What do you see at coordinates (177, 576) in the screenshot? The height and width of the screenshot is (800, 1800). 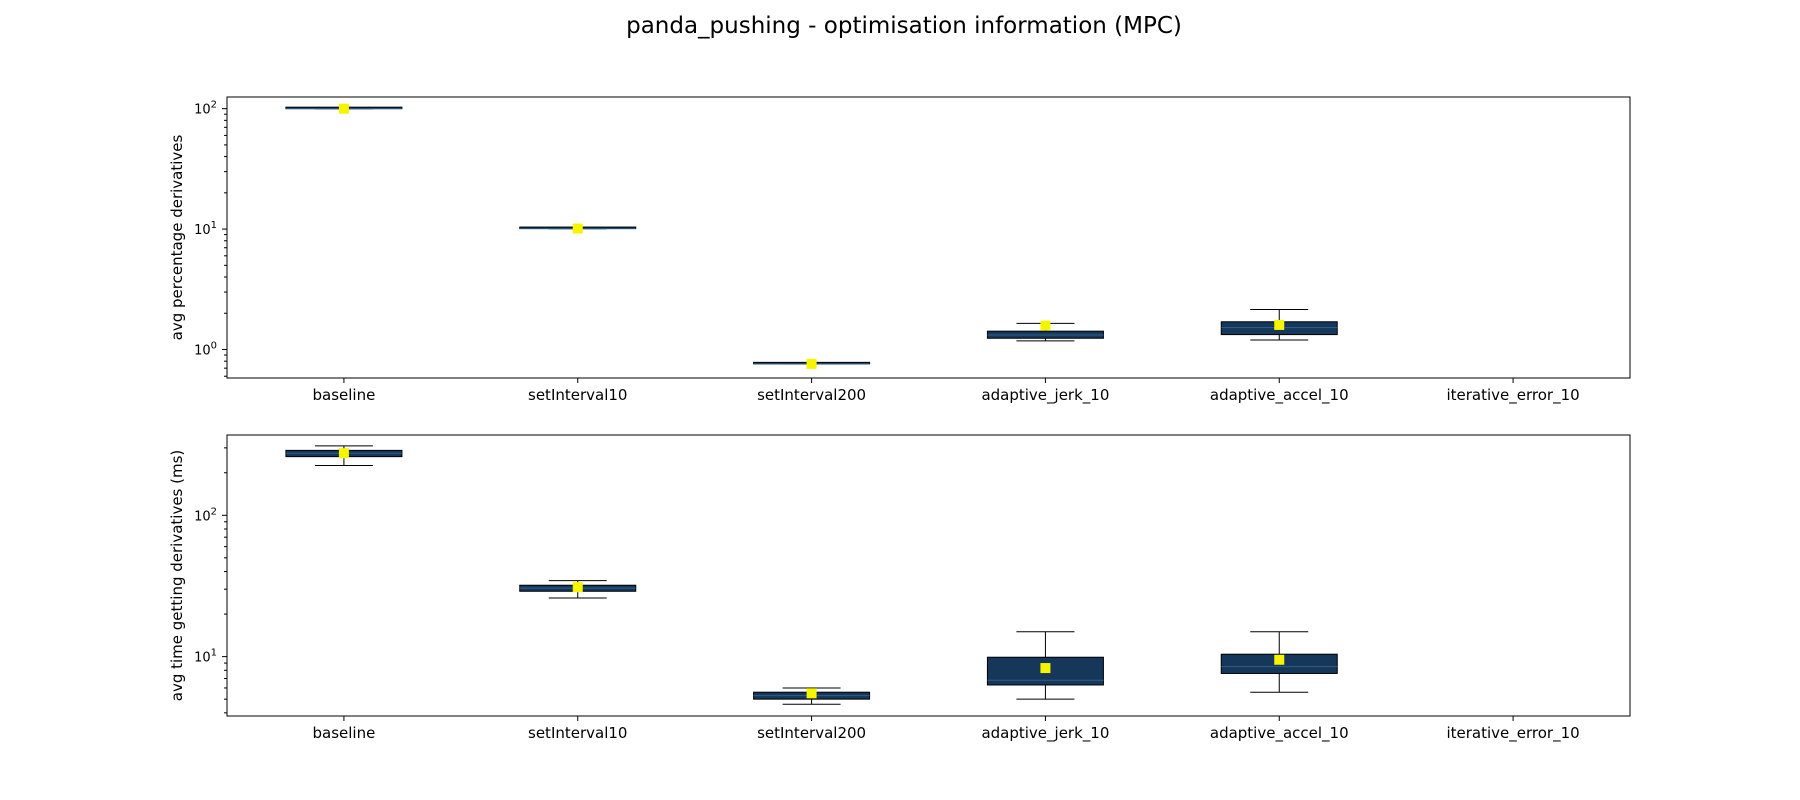 I see `y-axis-label: avg time getting derivatives (ms)` at bounding box center [177, 576].